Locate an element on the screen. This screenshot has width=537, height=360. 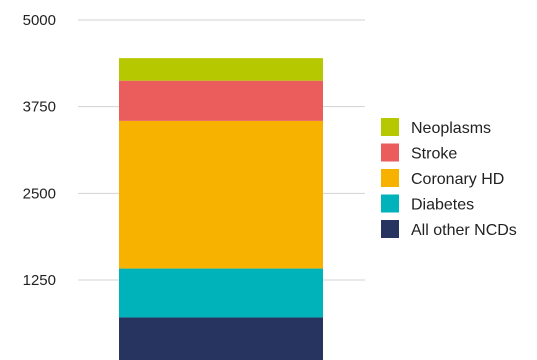
bar-segment-diabetes is located at coordinates (221, 293).